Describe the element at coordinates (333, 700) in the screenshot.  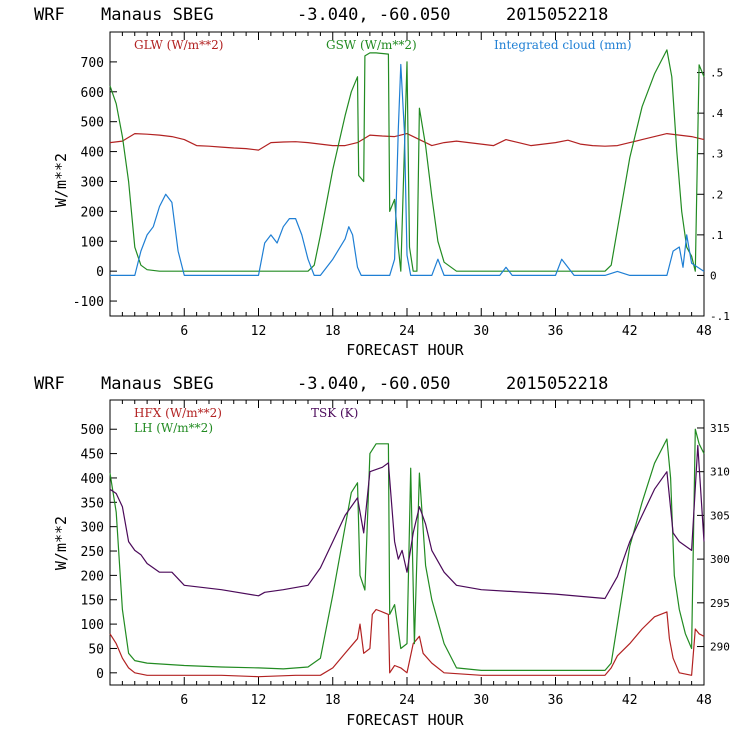
I see `chart-2-x-tick-label: 18` at that location.